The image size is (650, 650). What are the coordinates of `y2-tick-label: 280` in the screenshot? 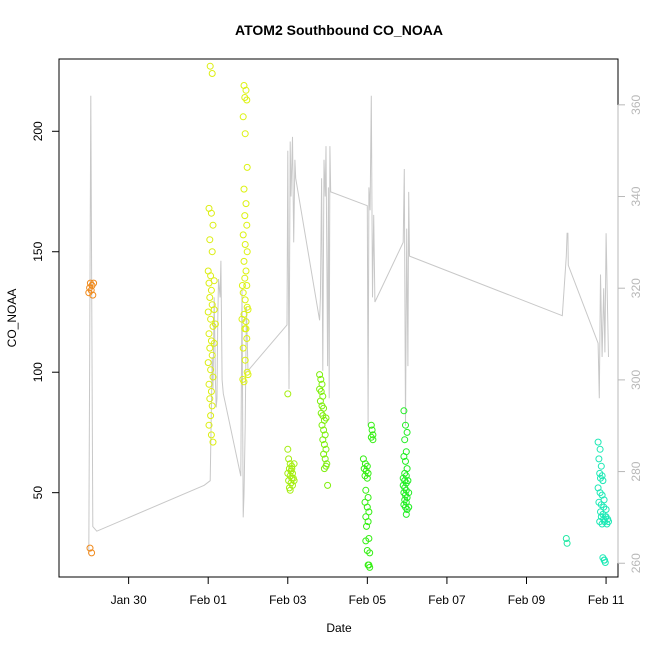 It's located at (636, 471).